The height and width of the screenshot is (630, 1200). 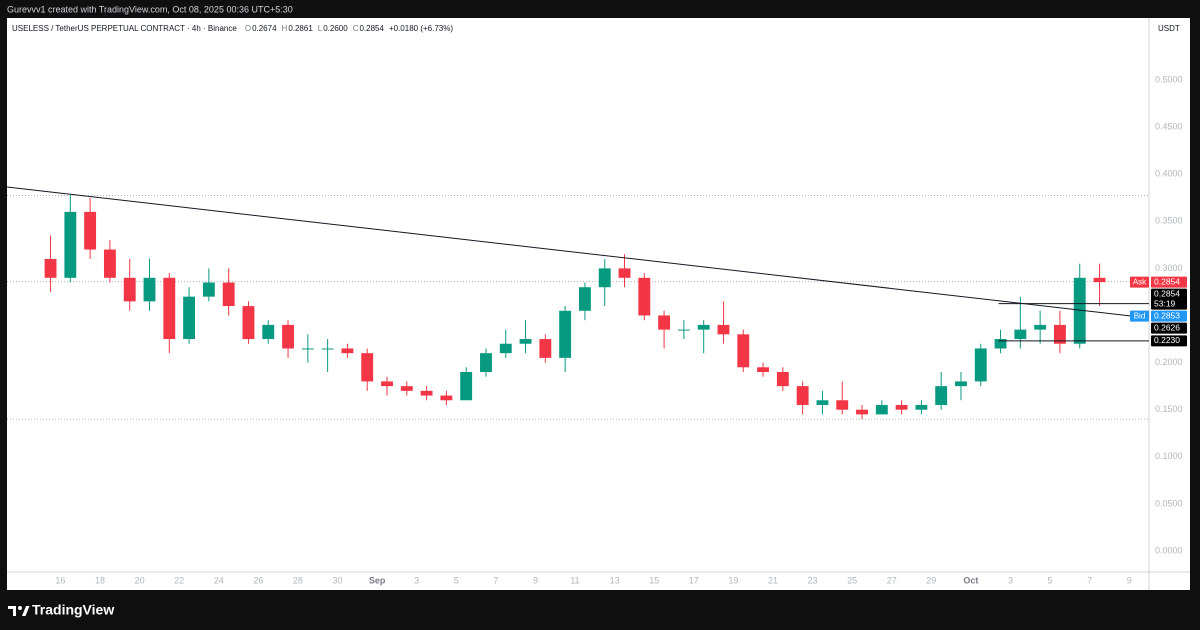 What do you see at coordinates (892, 580) in the screenshot?
I see `x-tick-label: 27` at bounding box center [892, 580].